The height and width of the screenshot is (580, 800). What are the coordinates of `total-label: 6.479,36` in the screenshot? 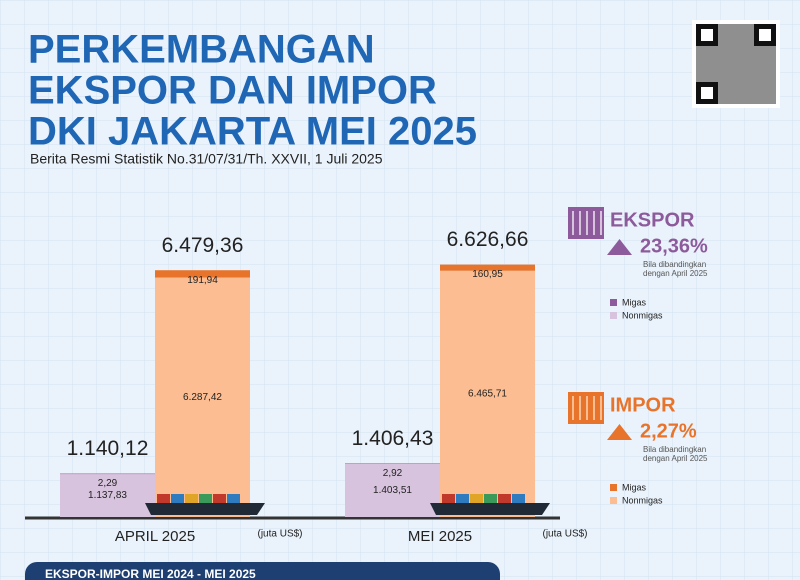 It's located at (203, 245).